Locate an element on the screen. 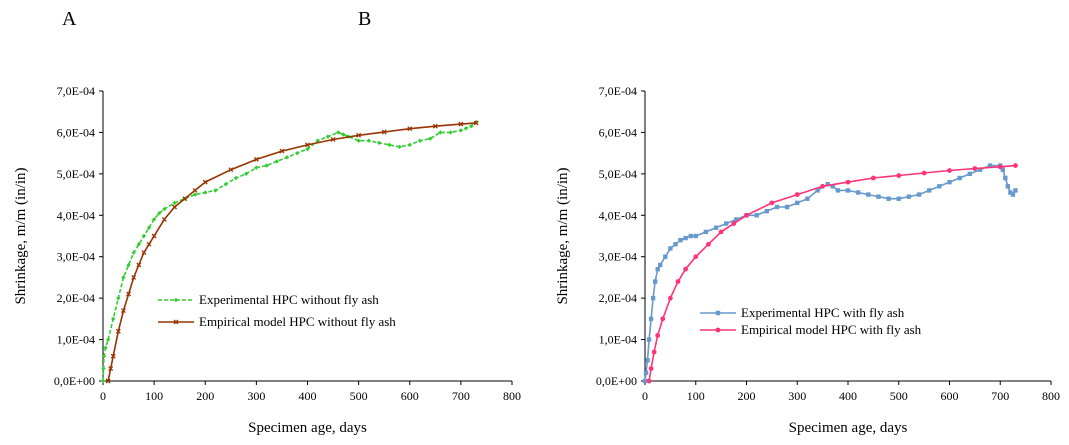 This screenshot has width=1069, height=445. legend-label: Experimental HPC with fly ash is located at coordinates (823, 312).